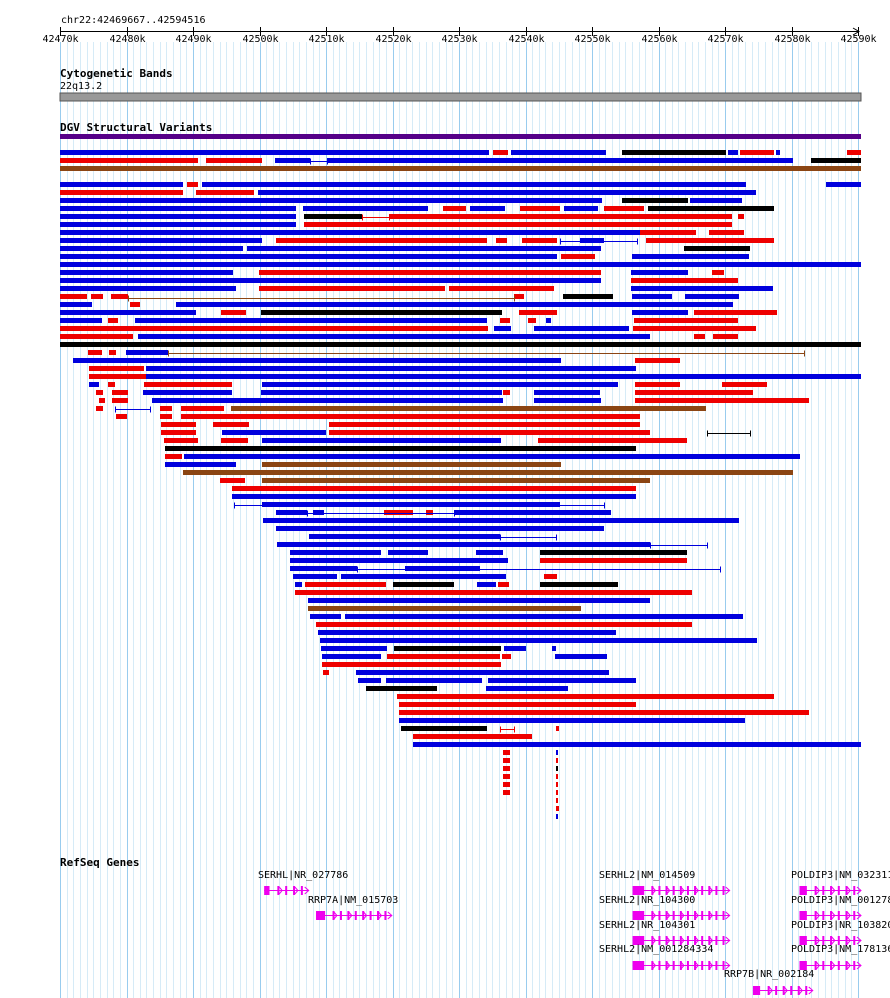 This screenshot has height=998, width=890. What do you see at coordinates (840, 925) in the screenshot?
I see `gene-label: POLDIP3|NR_103820` at bounding box center [840, 925].